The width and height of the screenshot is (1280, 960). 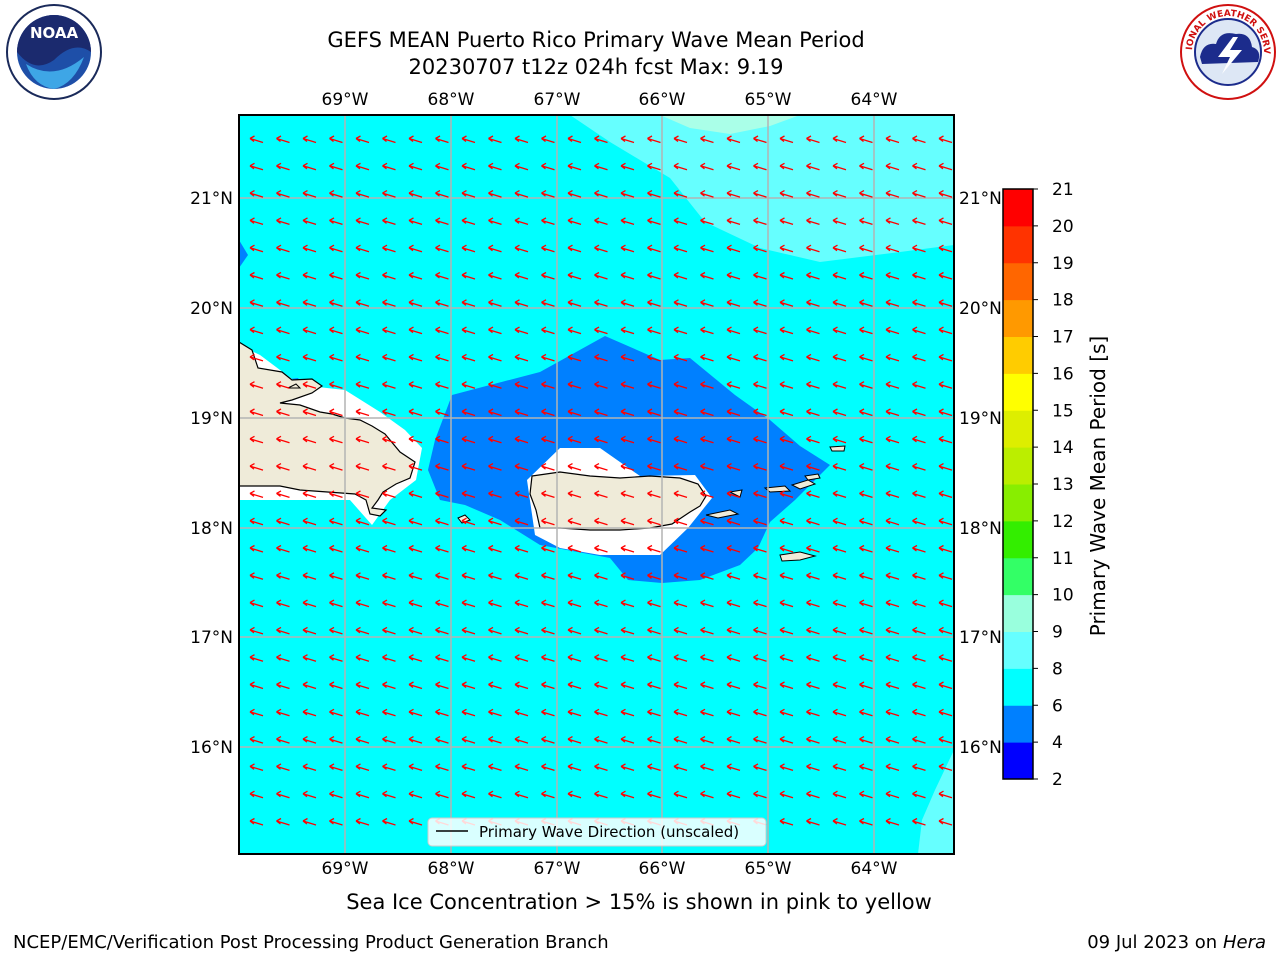 What do you see at coordinates (211, 473) in the screenshot?
I see `lat-labels-left: 21°N 20°N 19°N 18°N 17°N 16°N` at bounding box center [211, 473].